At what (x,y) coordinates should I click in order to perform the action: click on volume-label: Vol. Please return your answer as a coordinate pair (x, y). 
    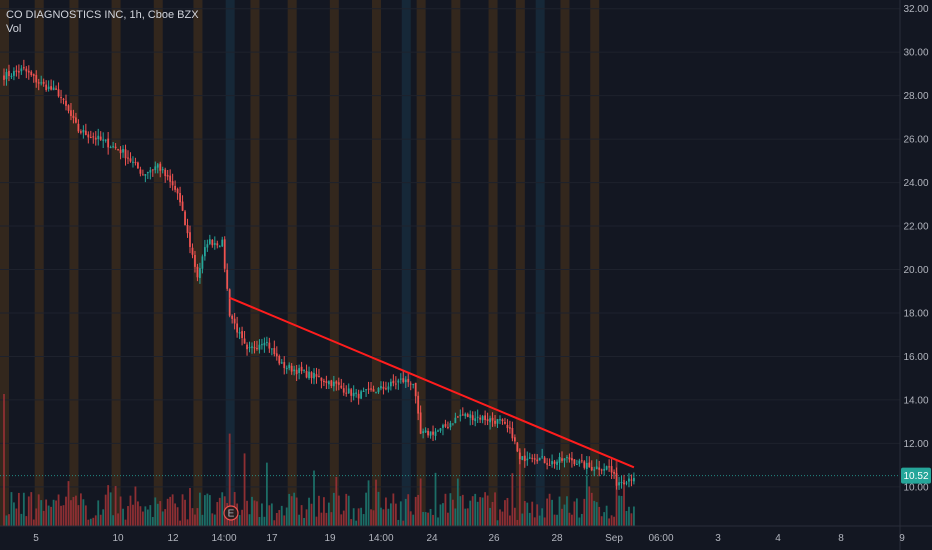
    Looking at the image, I should click on (14, 29).